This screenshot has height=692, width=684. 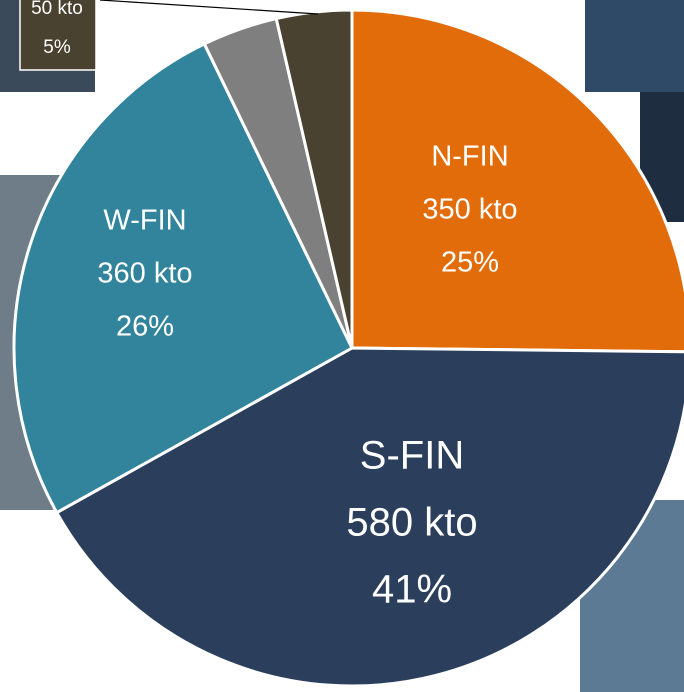 What do you see at coordinates (470, 263) in the screenshot?
I see `data-label: 25%` at bounding box center [470, 263].